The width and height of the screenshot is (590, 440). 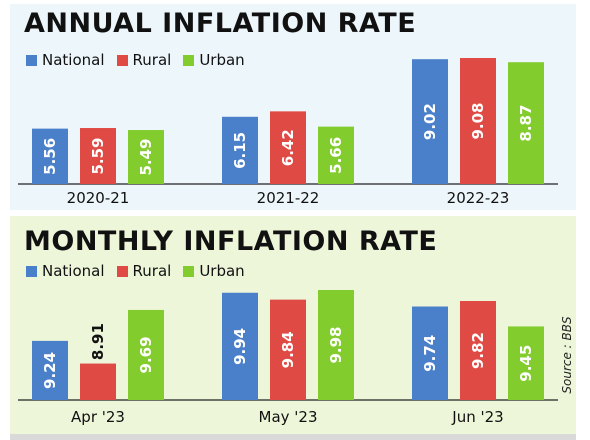 What do you see at coordinates (231, 241) in the screenshot?
I see `monthly-chart-title: MONTHLY INFLATION RATE` at bounding box center [231, 241].